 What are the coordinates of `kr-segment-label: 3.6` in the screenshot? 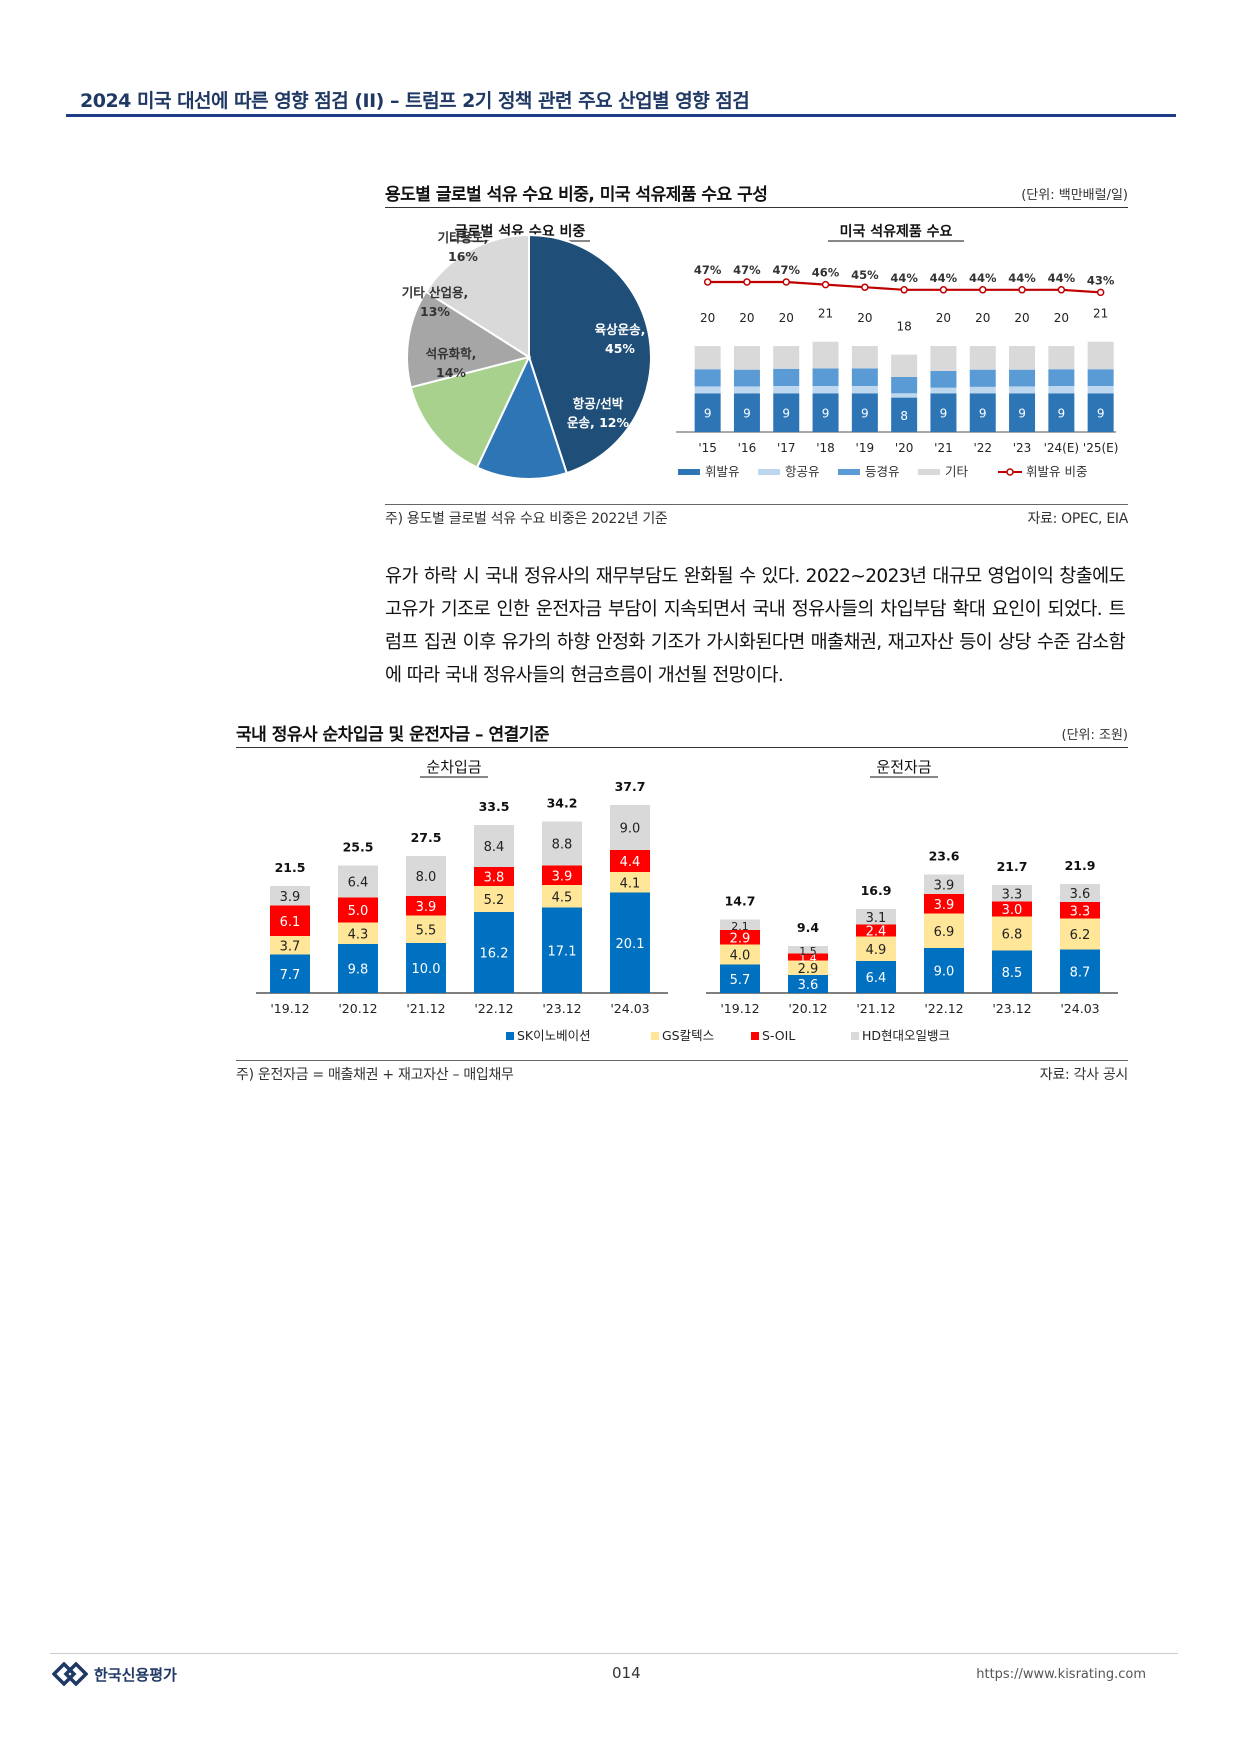 It's located at (1080, 894).